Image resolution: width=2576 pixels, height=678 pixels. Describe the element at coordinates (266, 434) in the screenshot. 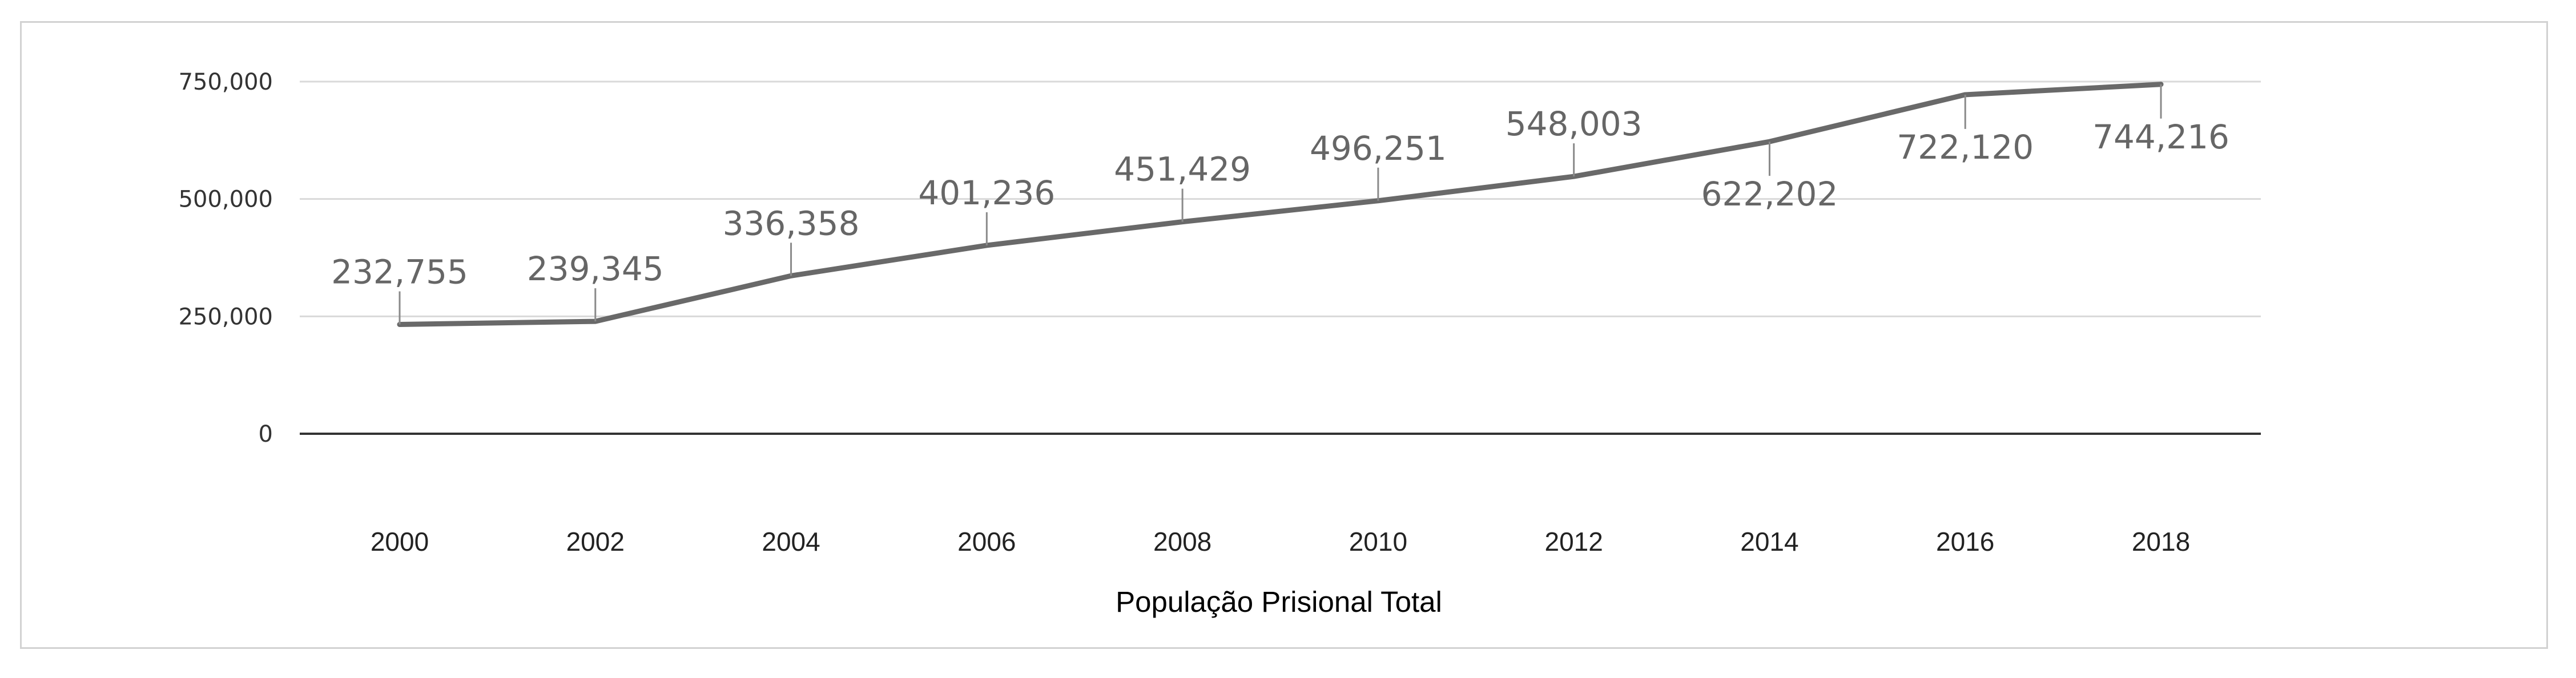

I see `y-tick-label: 0` at that location.